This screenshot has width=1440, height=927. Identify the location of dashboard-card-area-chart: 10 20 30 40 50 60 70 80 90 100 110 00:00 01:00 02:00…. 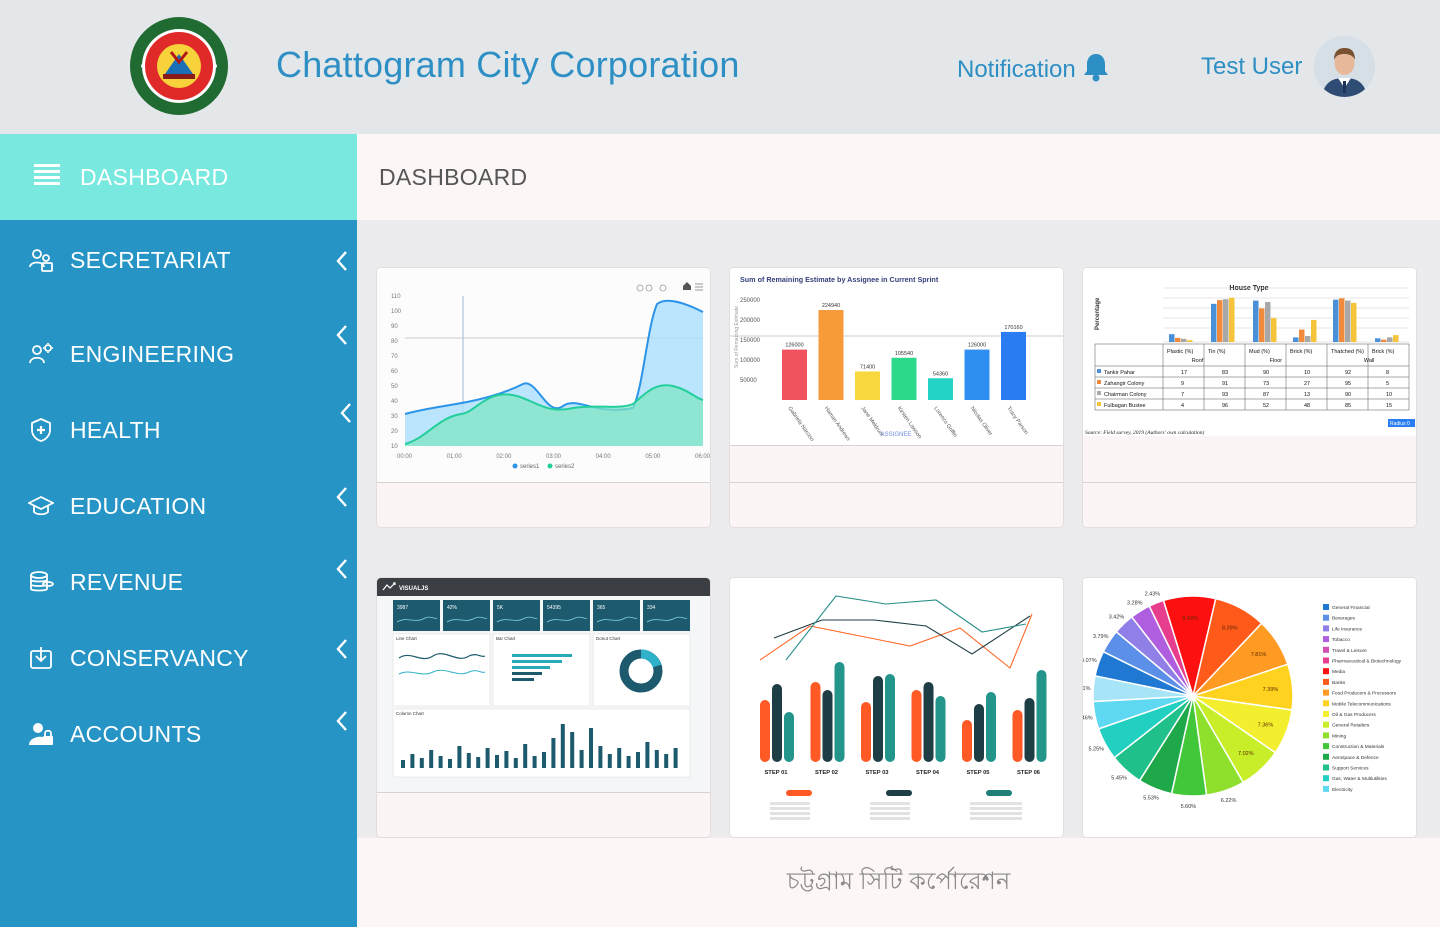
(543, 397).